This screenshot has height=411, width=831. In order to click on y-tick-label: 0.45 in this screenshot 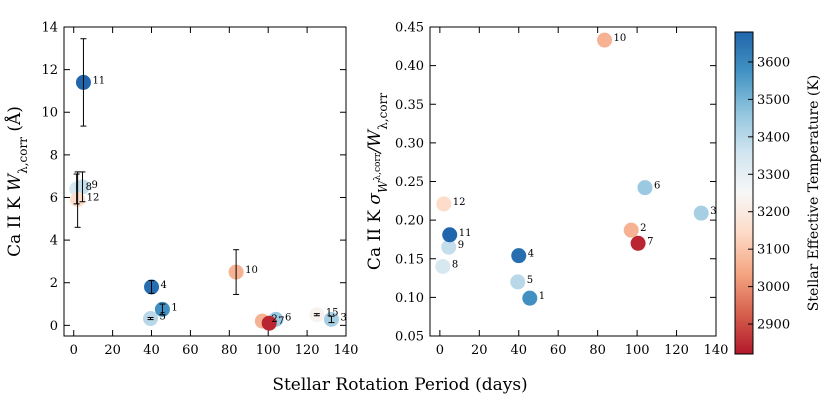, I will do `click(409, 28)`.